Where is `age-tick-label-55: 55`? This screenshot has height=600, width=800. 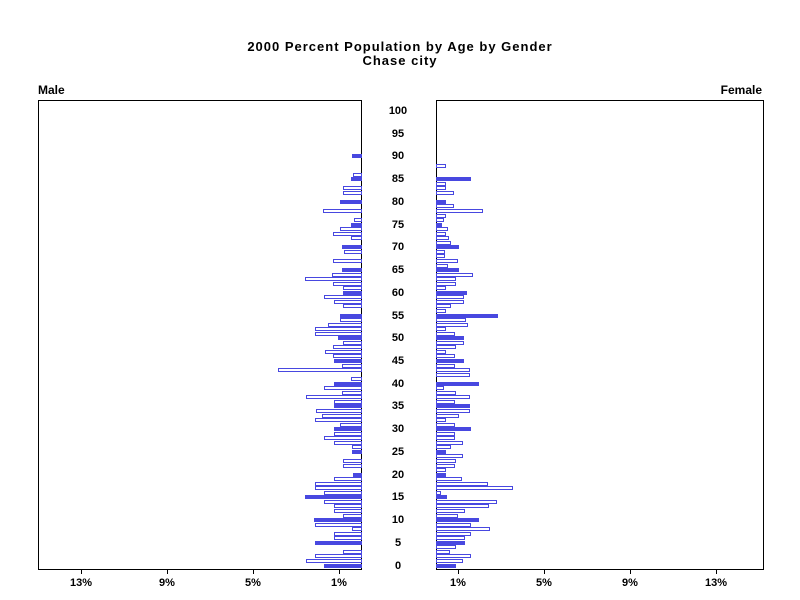
age-tick-label-55: 55 is located at coordinates (398, 316).